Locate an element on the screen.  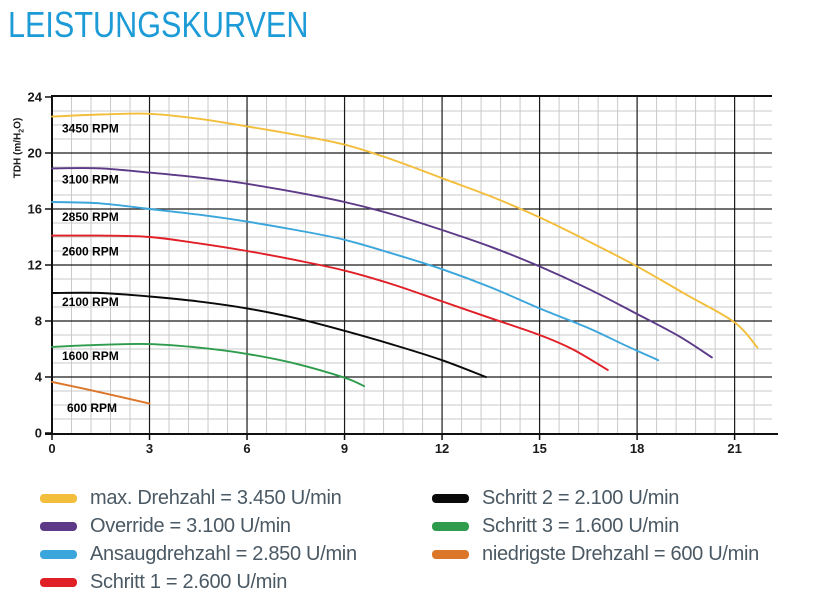
legend-label-schritt-3: Schritt 3 = 1.600 U/min is located at coordinates (581, 525).